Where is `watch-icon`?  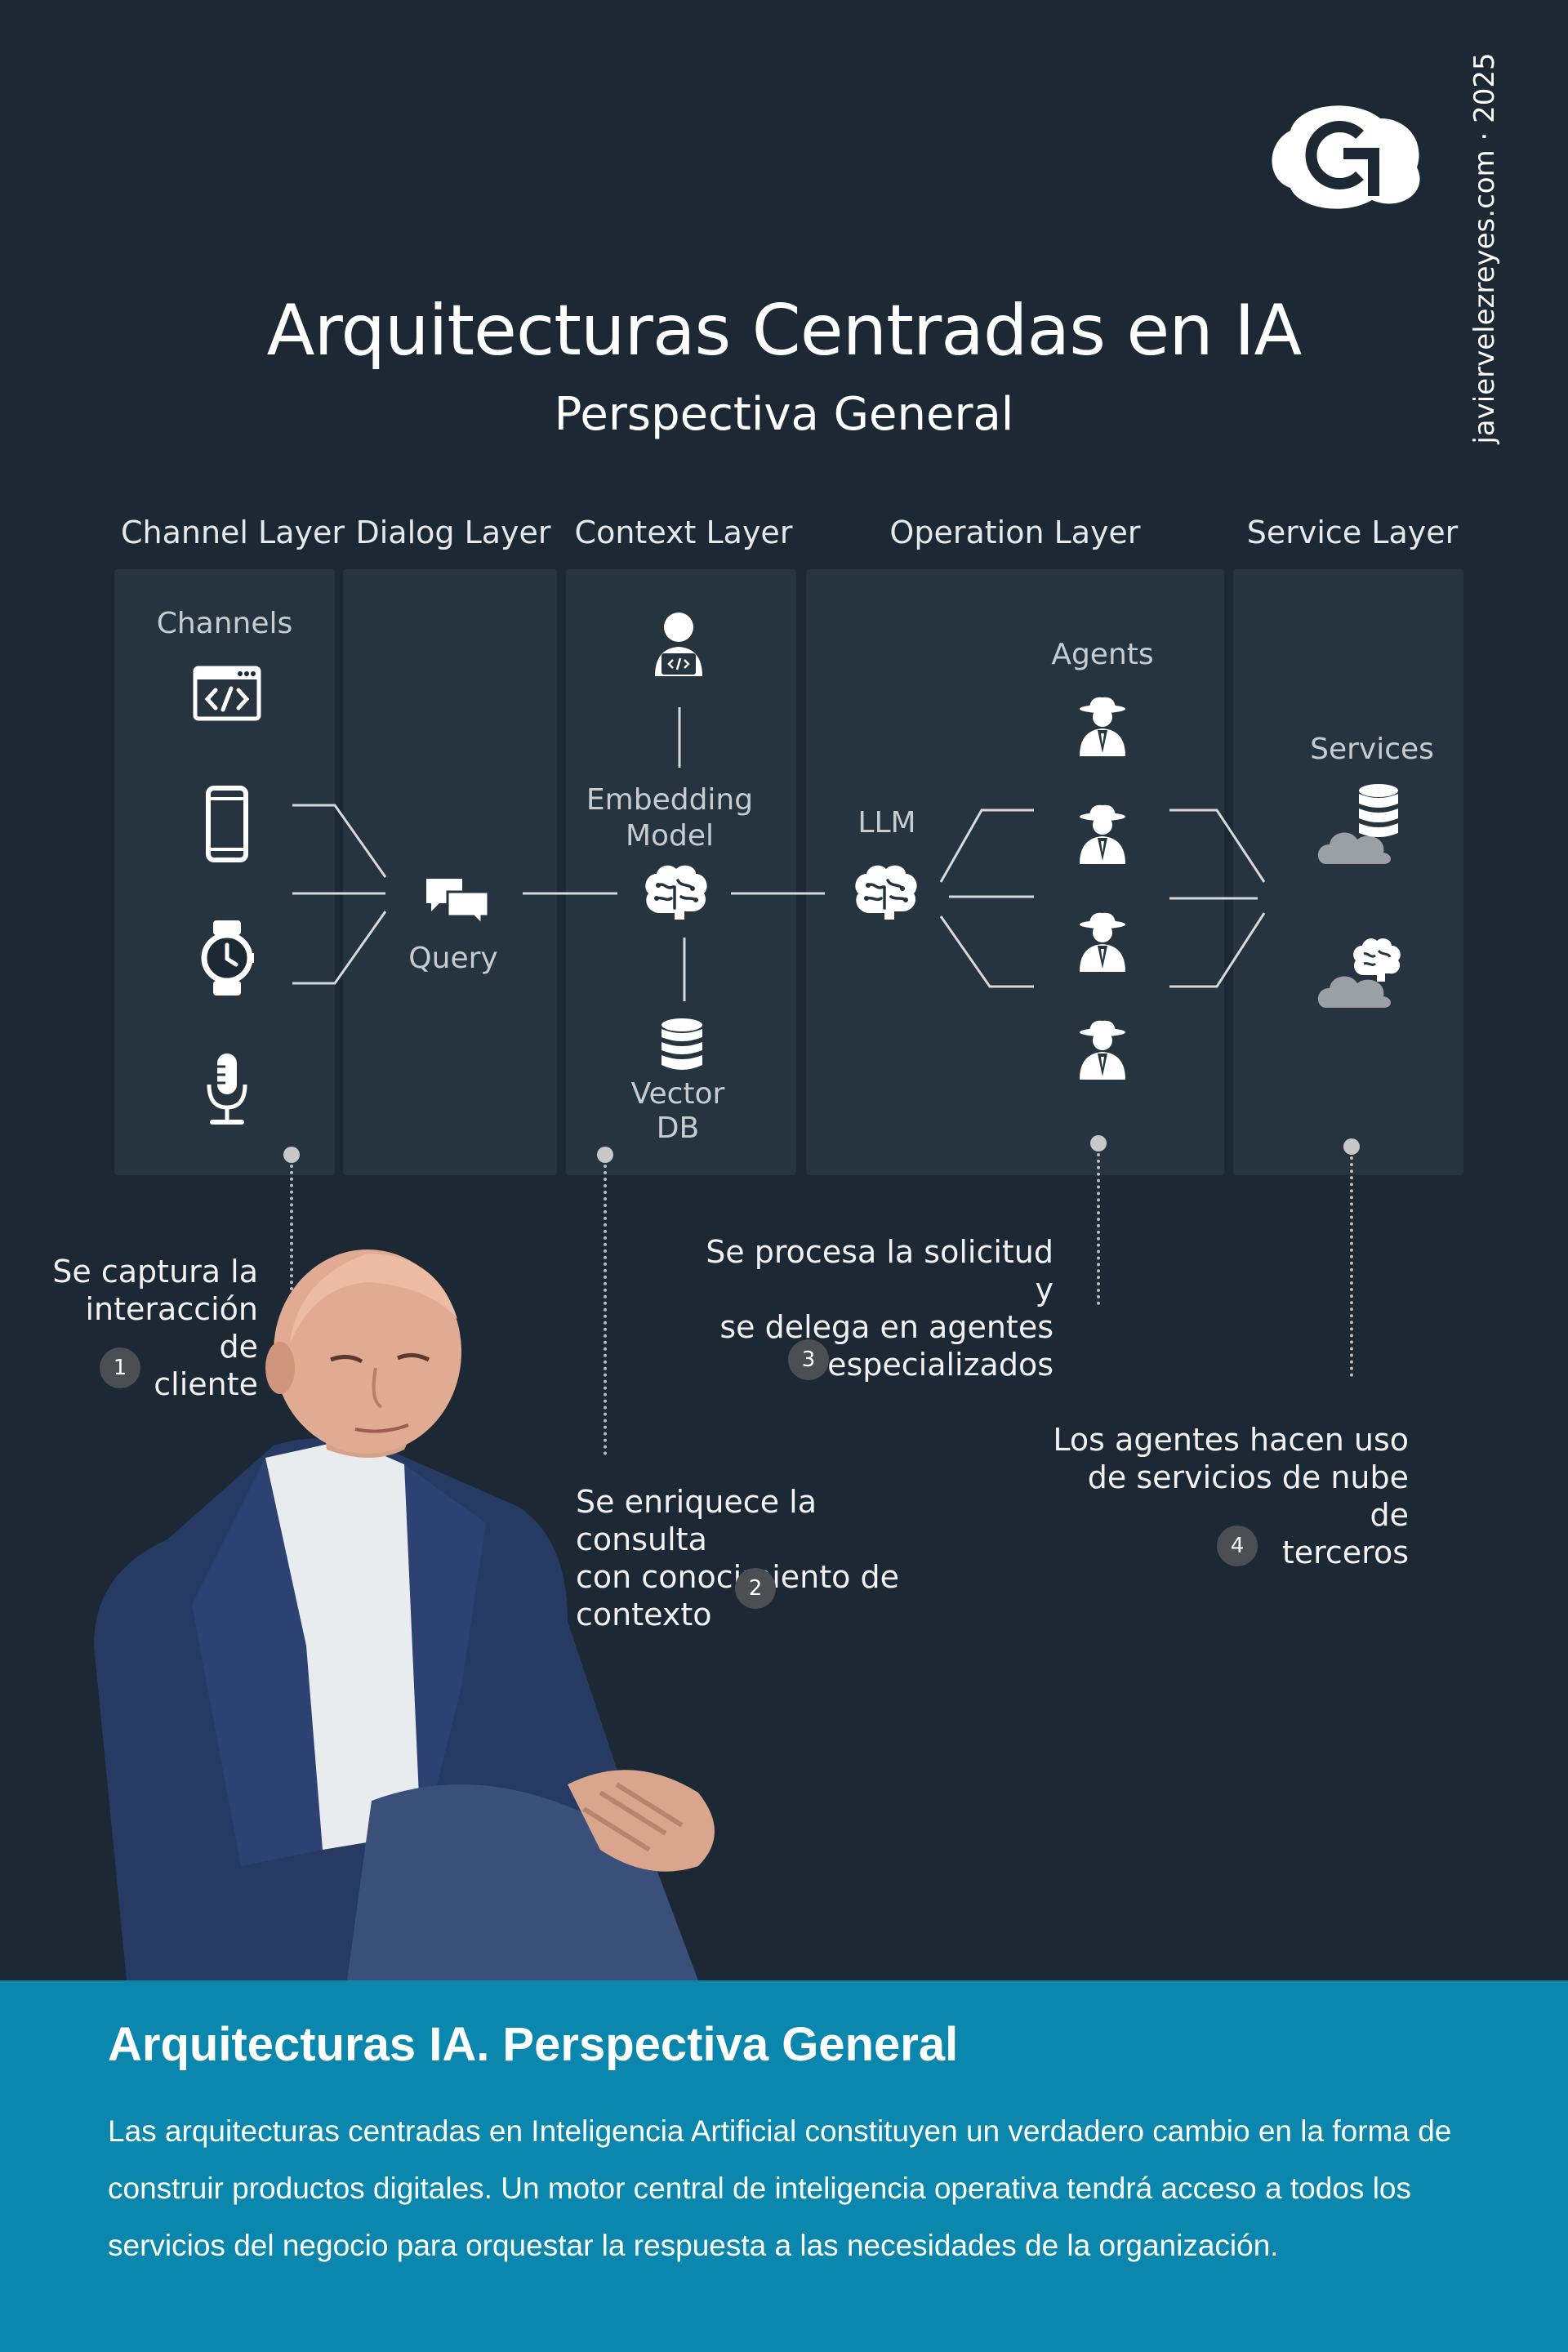 watch-icon is located at coordinates (227, 958).